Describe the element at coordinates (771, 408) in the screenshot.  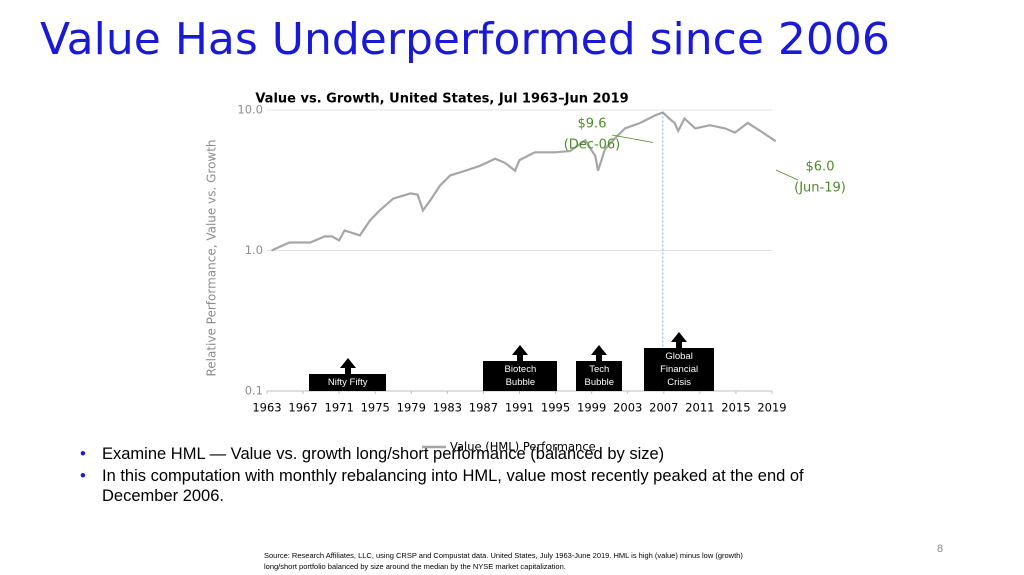
I see `x-tick-label: 2019` at that location.